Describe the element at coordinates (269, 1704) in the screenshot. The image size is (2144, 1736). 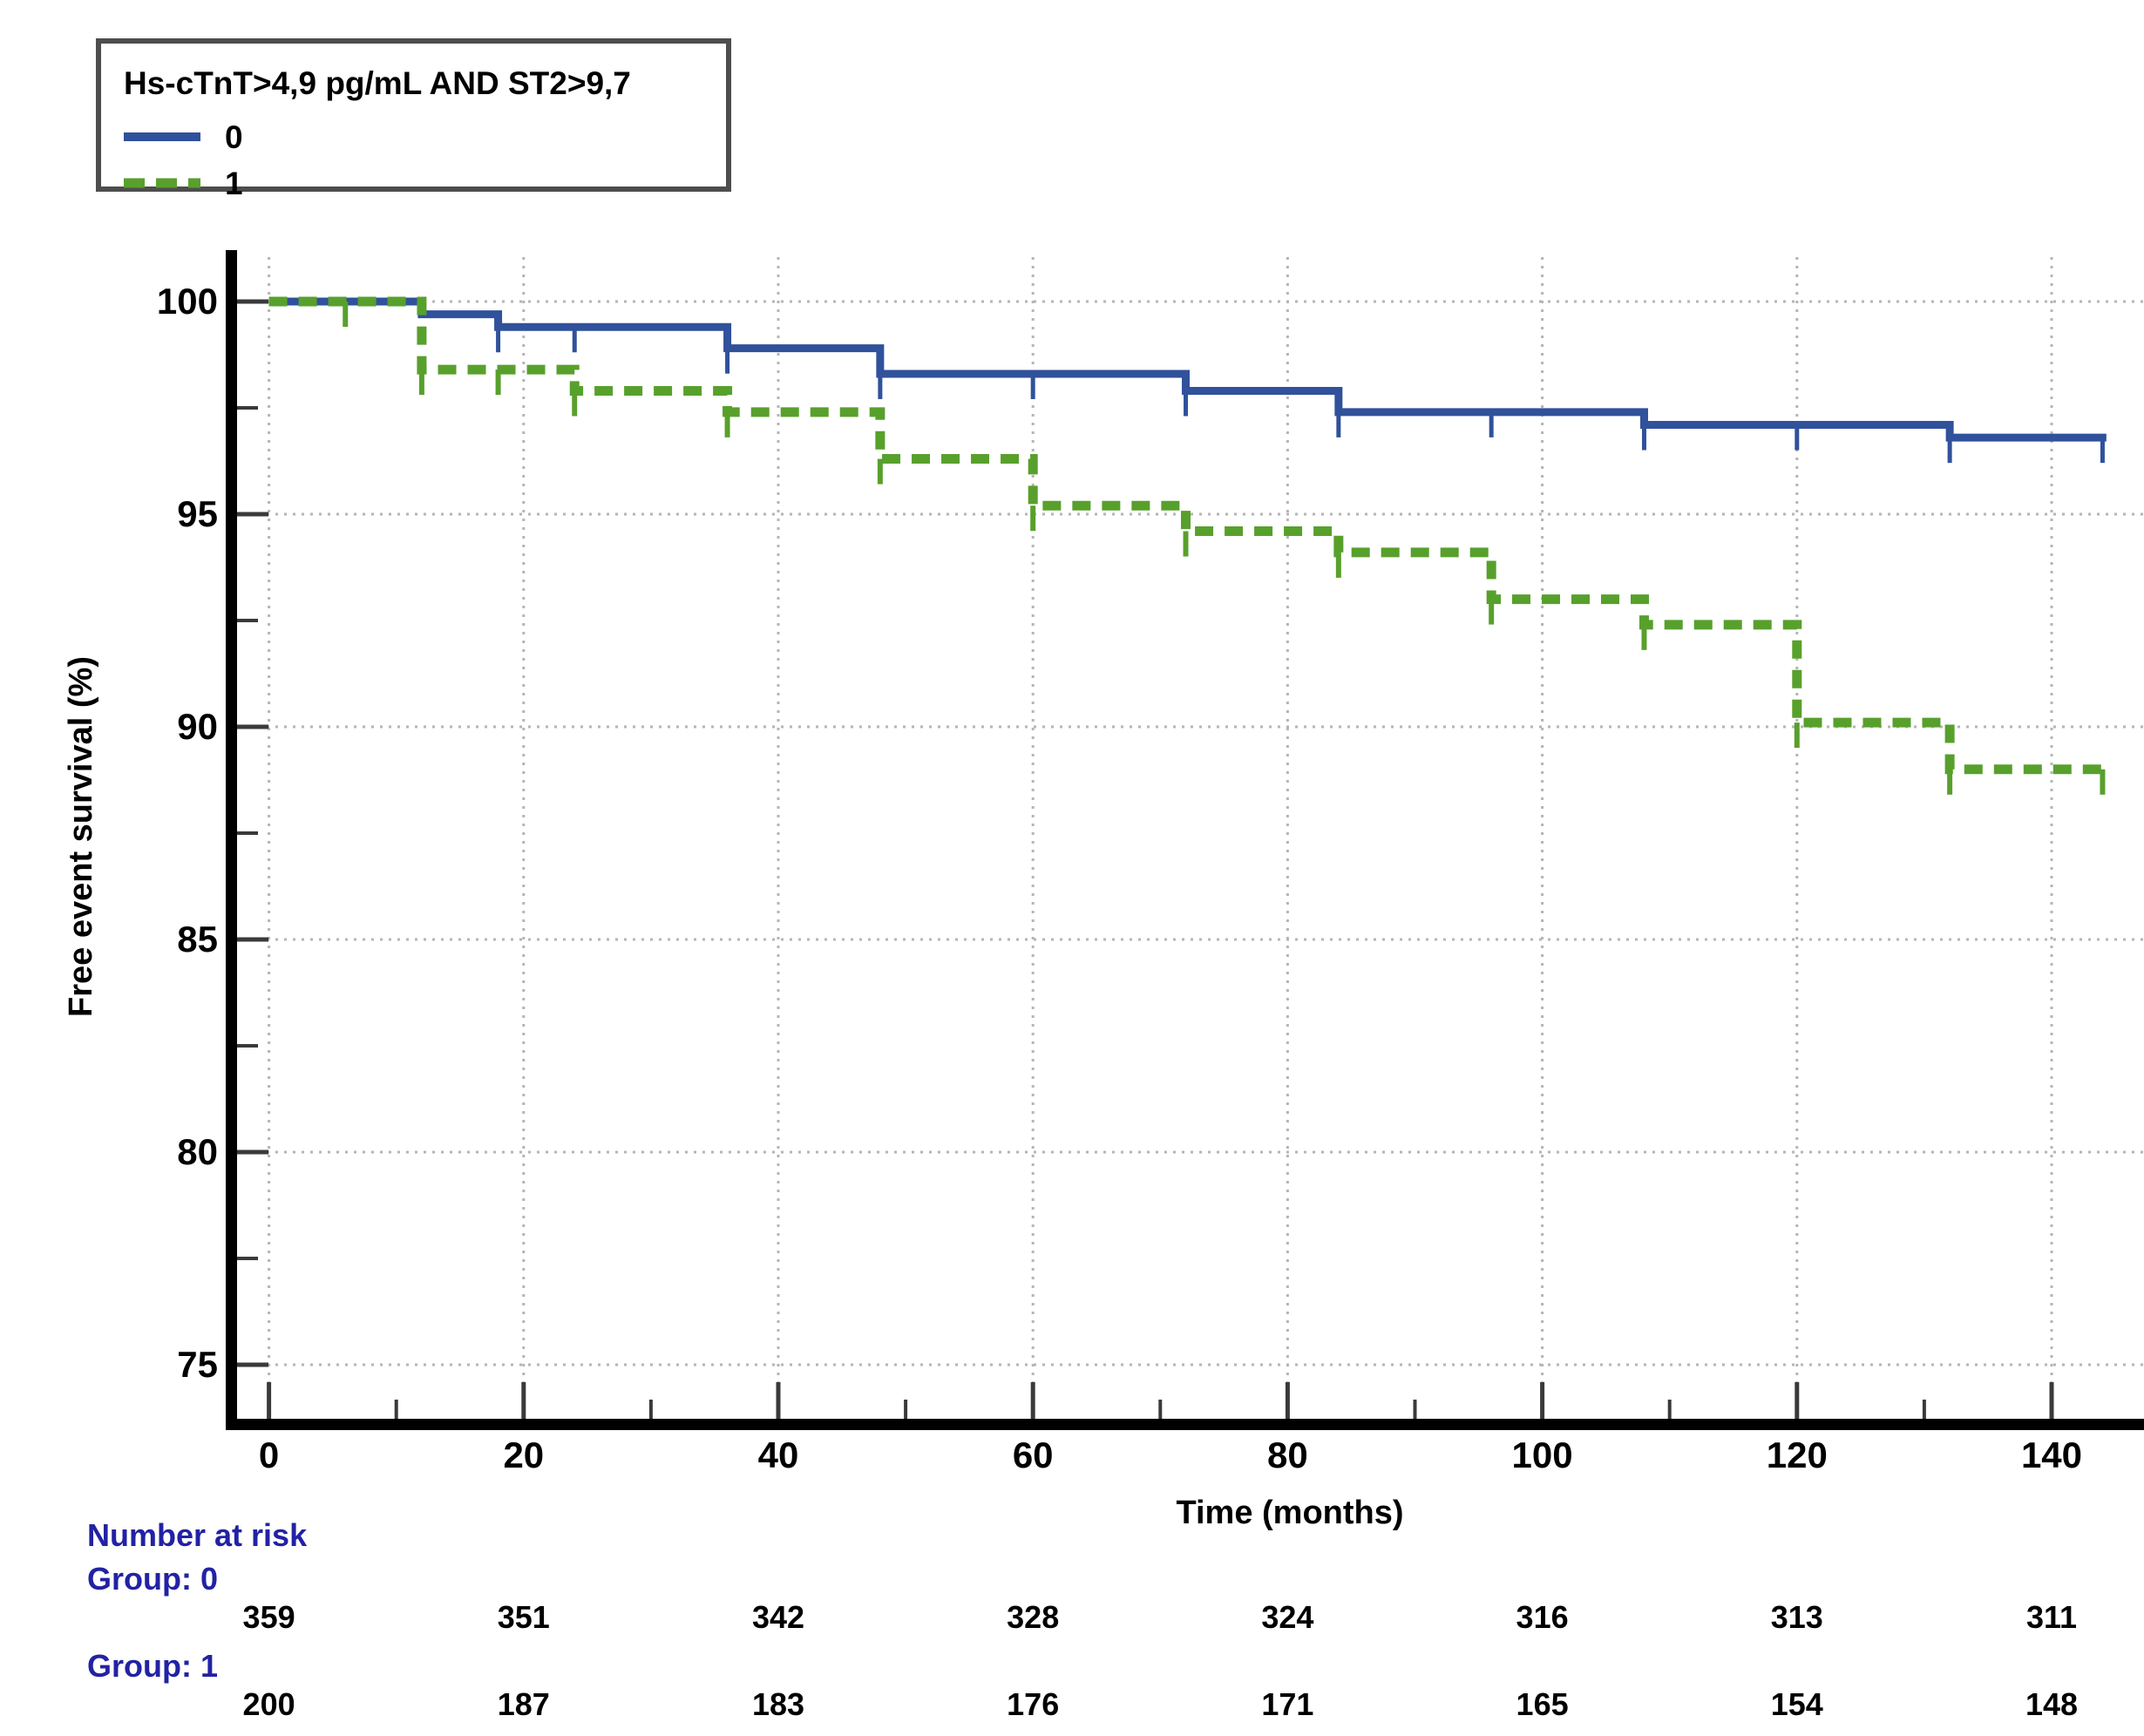
I see `risk-value-group1: 200` at that location.